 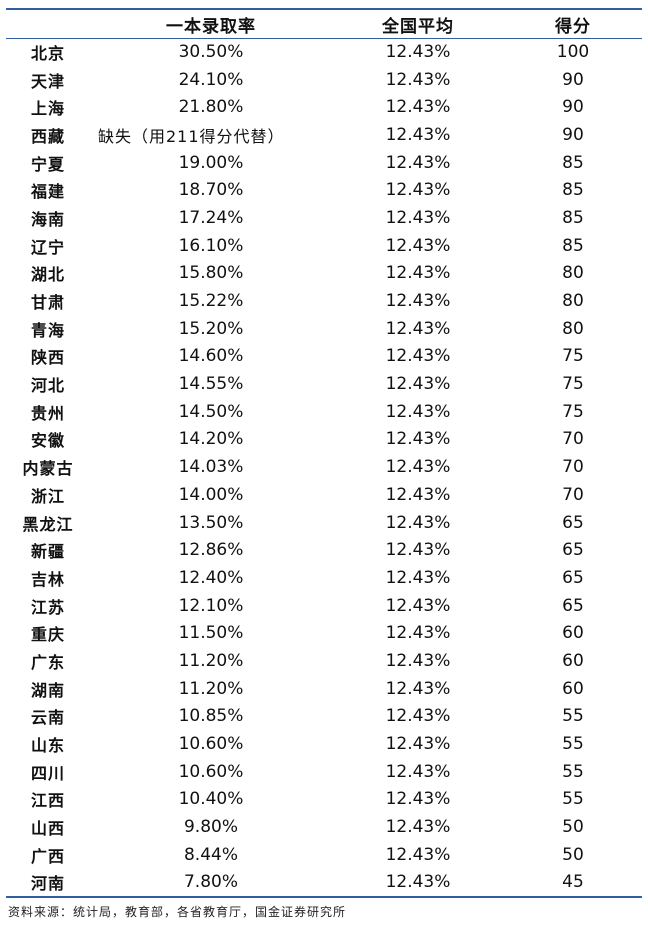 I want to click on table-row: 广东 11.20% 12.43% 60, so click(x=324, y=661).